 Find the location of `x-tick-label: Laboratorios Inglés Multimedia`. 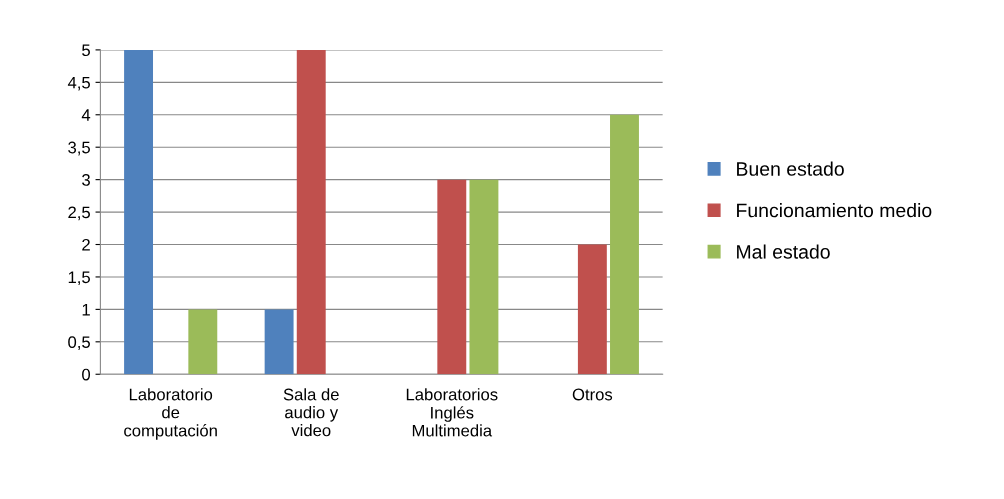

x-tick-label: Laboratorios Inglés Multimedia is located at coordinates (452, 412).